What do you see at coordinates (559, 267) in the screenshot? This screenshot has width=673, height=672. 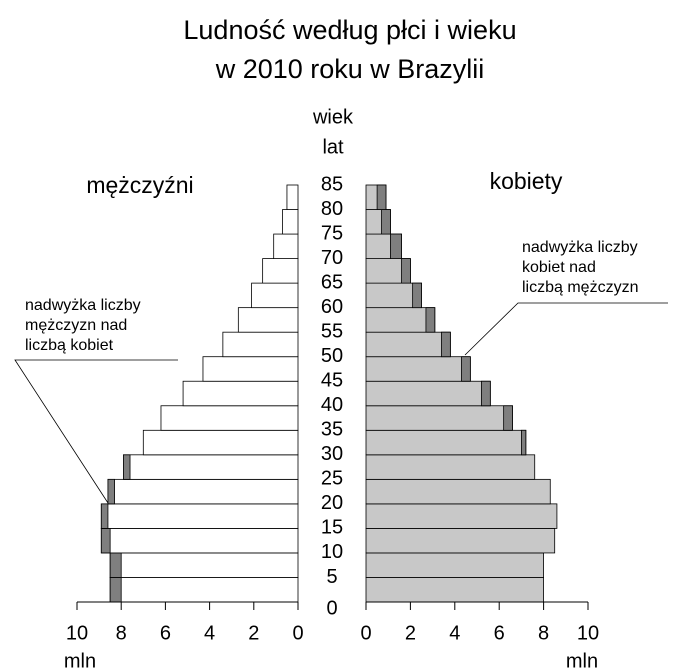 I see `annotation: kobiet nad` at bounding box center [559, 267].